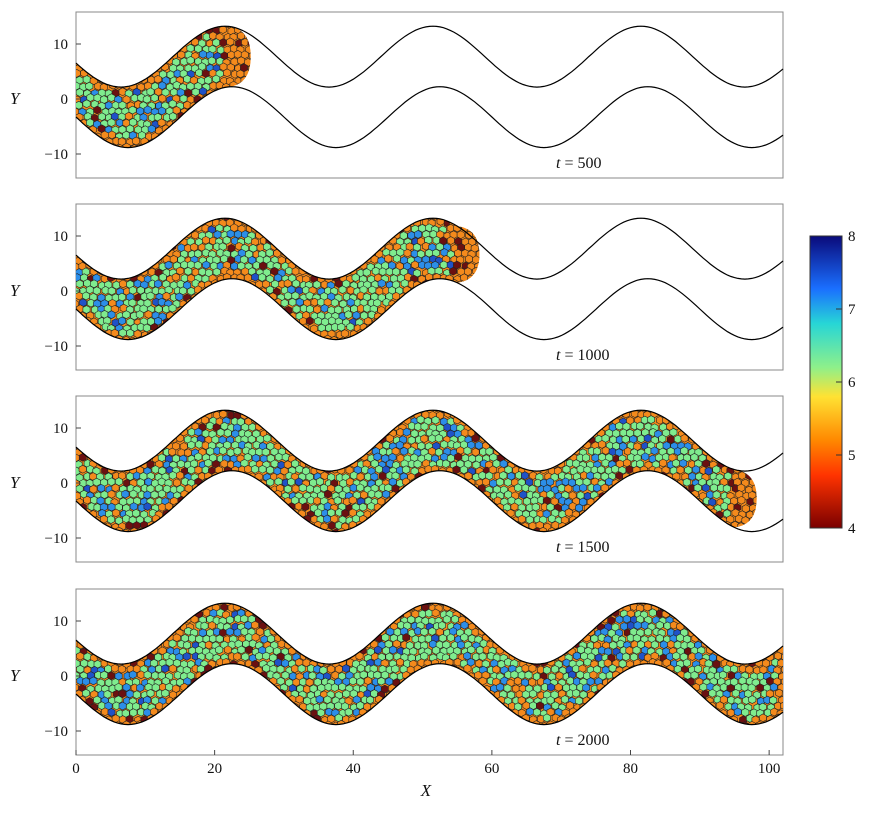 This screenshot has width=874, height=814. I want to click on time-label: t = 500, so click(578, 163).